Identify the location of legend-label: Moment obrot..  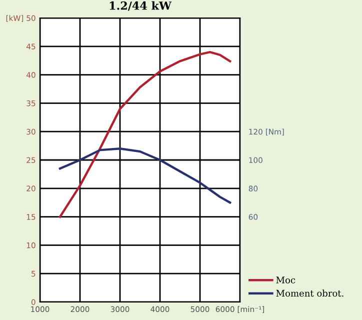
(310, 293).